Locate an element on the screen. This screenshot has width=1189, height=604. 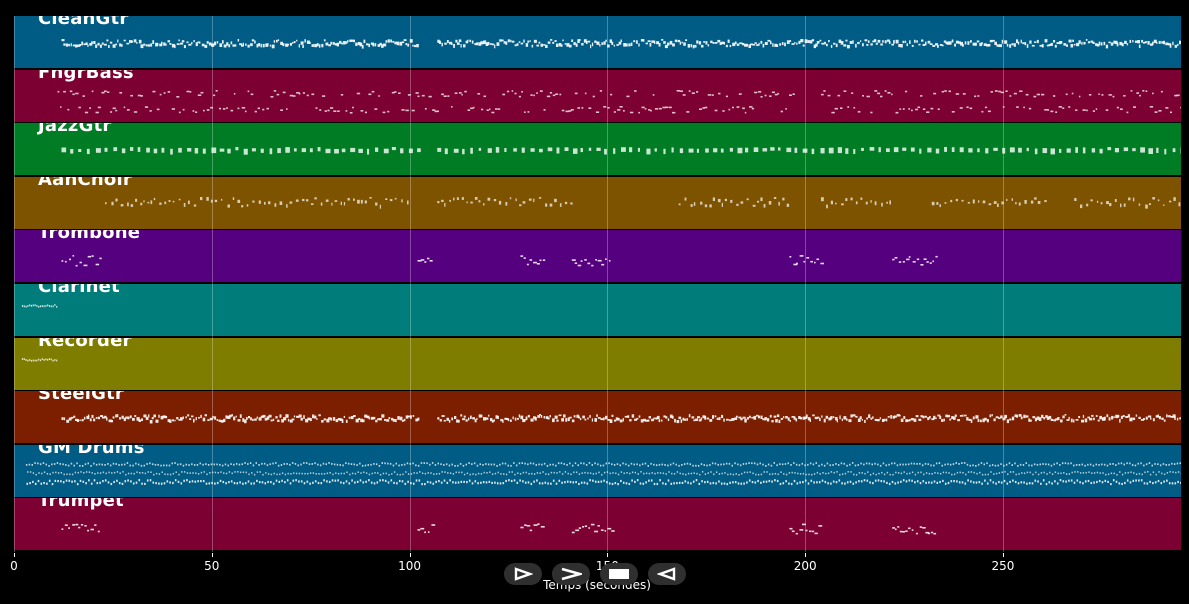
grid-line is located at coordinates (410, 284).